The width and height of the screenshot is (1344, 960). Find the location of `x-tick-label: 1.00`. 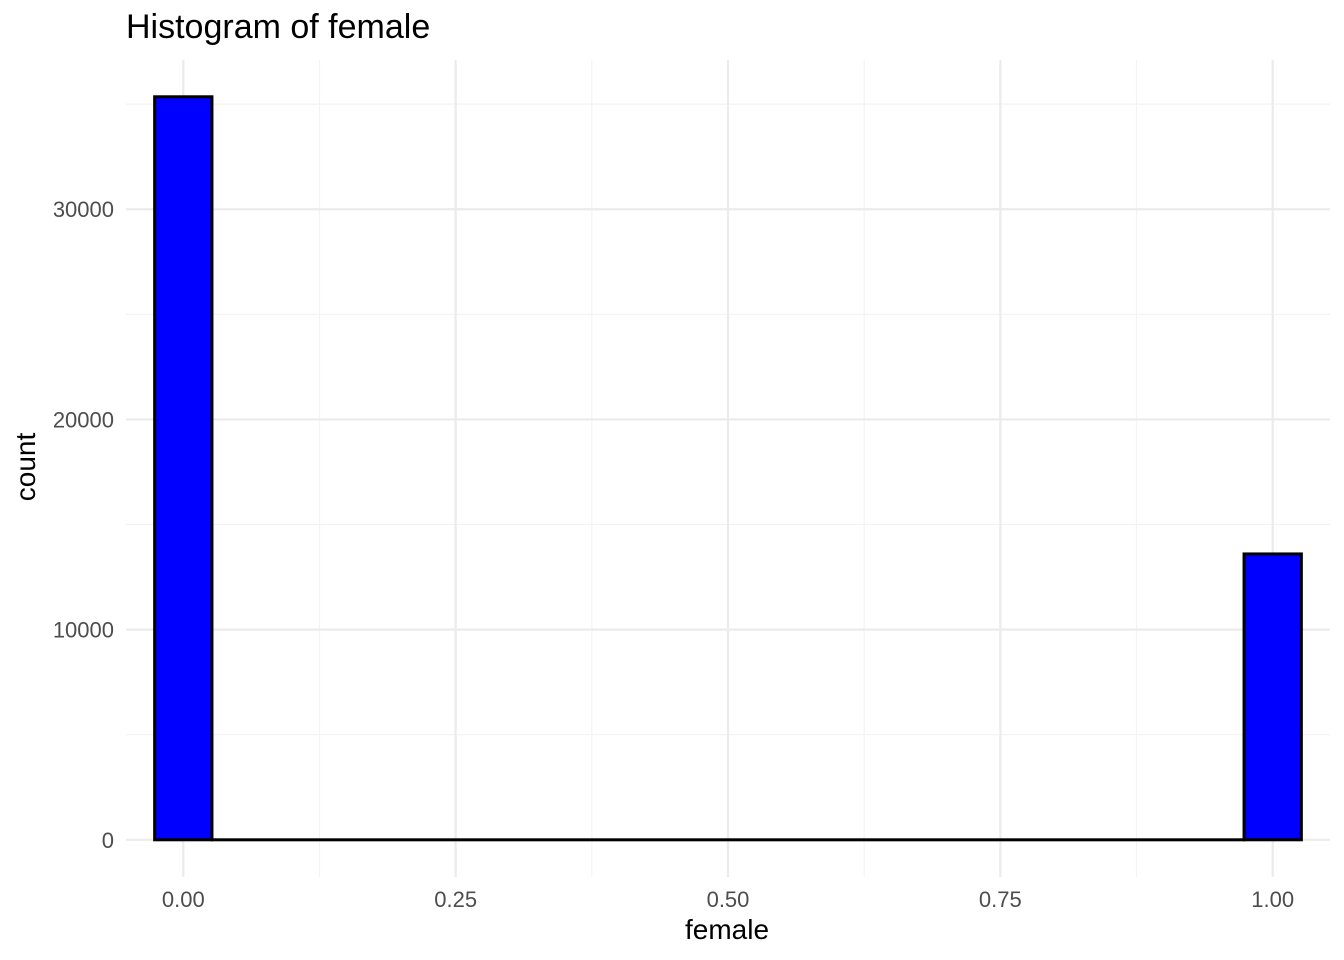

x-tick-label: 1.00 is located at coordinates (1272, 899).